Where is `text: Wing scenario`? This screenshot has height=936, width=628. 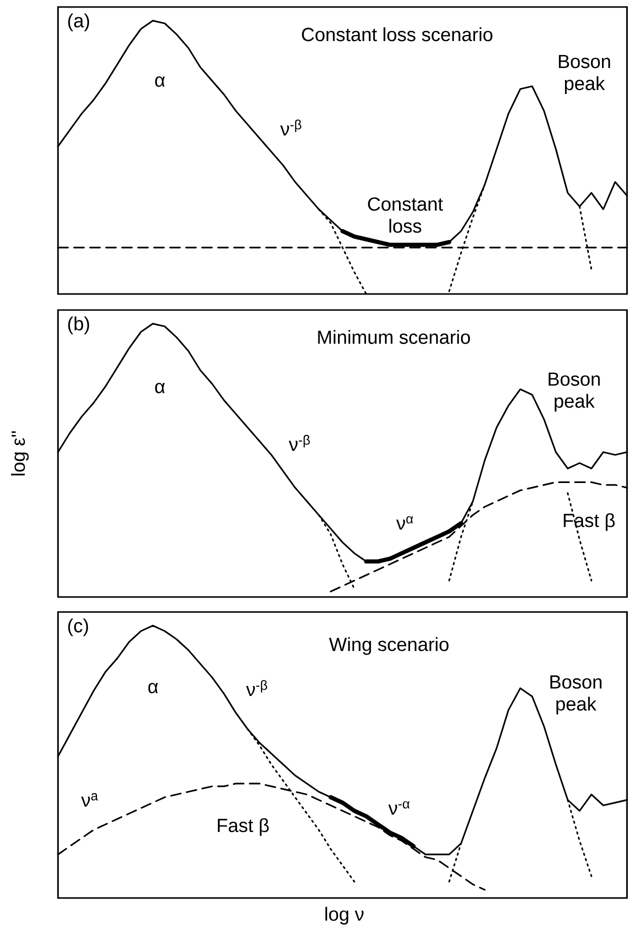
text: Wing scenario is located at coordinates (389, 646).